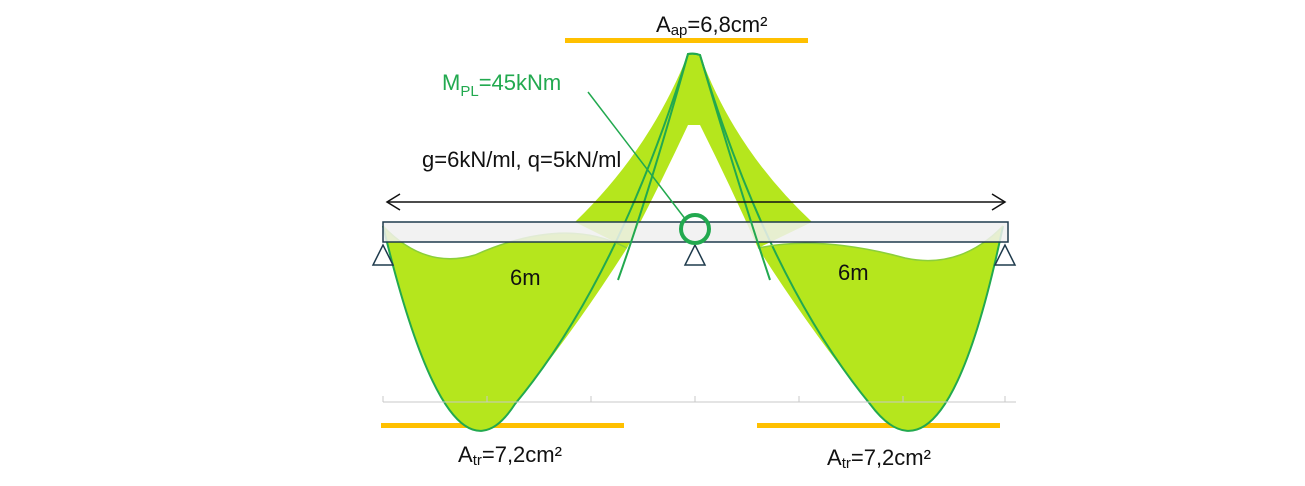 This screenshot has width=1305, height=486. What do you see at coordinates (637, 156) in the screenshot?
I see `moment-leader-line` at bounding box center [637, 156].